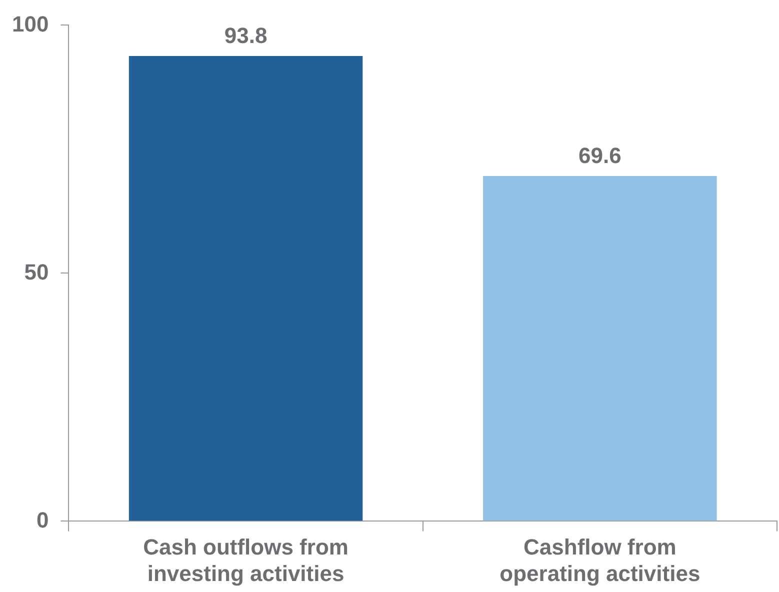  I want to click on x-tick-label: Cashflow from operating activities, so click(600, 560).